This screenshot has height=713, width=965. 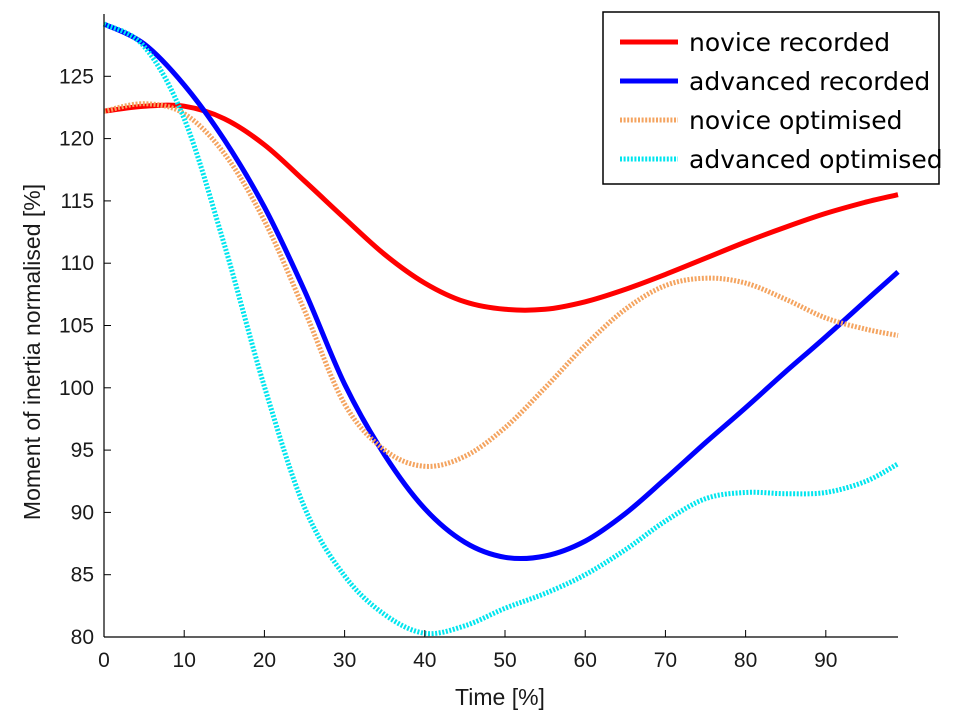 What do you see at coordinates (32, 352) in the screenshot?
I see `y-axis-title: Moment of inertia normalised [%]` at bounding box center [32, 352].